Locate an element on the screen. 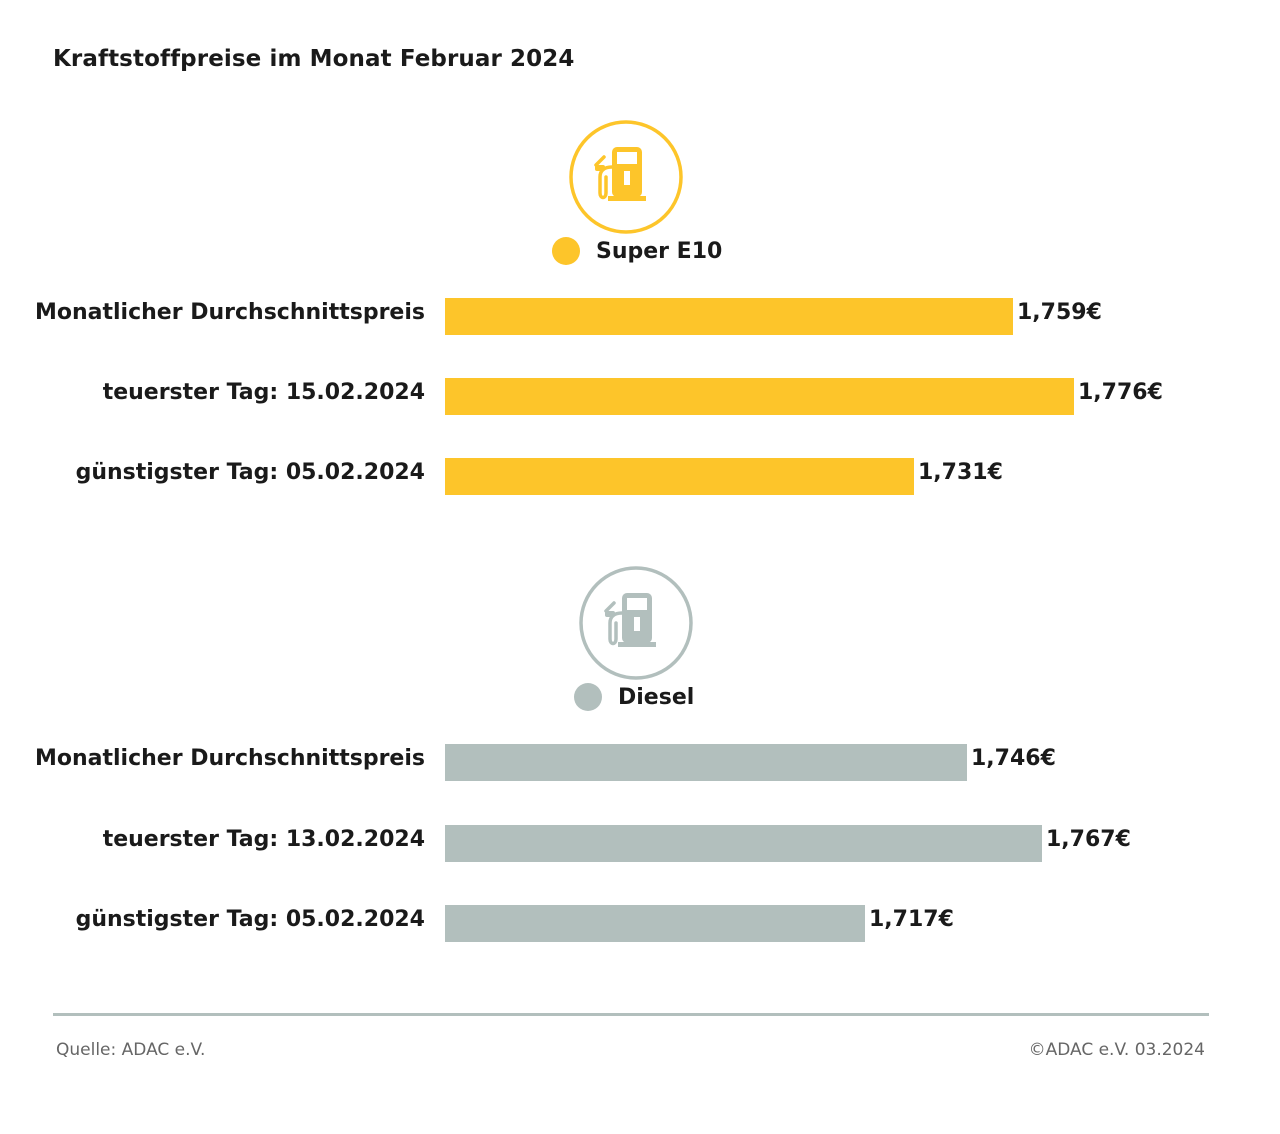 The height and width of the screenshot is (1134, 1280). copyright-note: ©ADAC e.V. 03.2024 is located at coordinates (1116, 1050).